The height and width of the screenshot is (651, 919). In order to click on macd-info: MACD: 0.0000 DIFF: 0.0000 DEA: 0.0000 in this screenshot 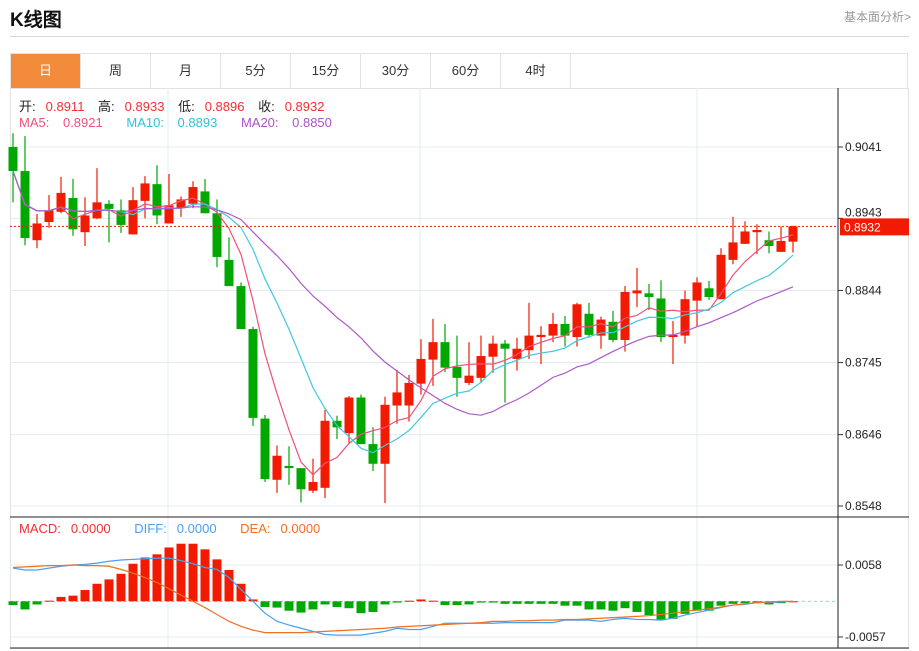, I will do `click(179, 528)`.